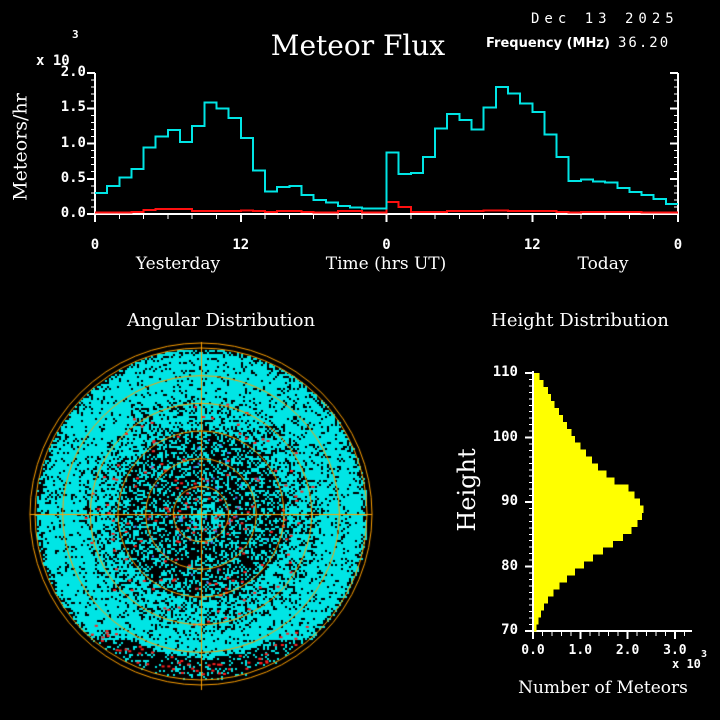 This screenshot has height=720, width=720. Describe the element at coordinates (241, 245) in the screenshot. I see `flux-xtick-1: 12` at that location.